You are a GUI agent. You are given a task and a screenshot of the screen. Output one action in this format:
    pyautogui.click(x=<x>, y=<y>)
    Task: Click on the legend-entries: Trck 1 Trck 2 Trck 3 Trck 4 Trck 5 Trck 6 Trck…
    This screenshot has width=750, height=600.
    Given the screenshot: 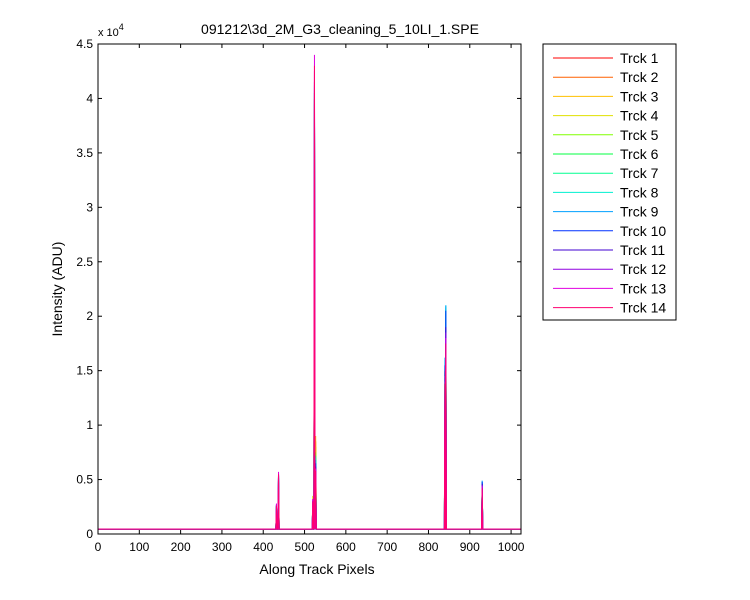 What is the action you would take?
    pyautogui.click(x=609, y=183)
    